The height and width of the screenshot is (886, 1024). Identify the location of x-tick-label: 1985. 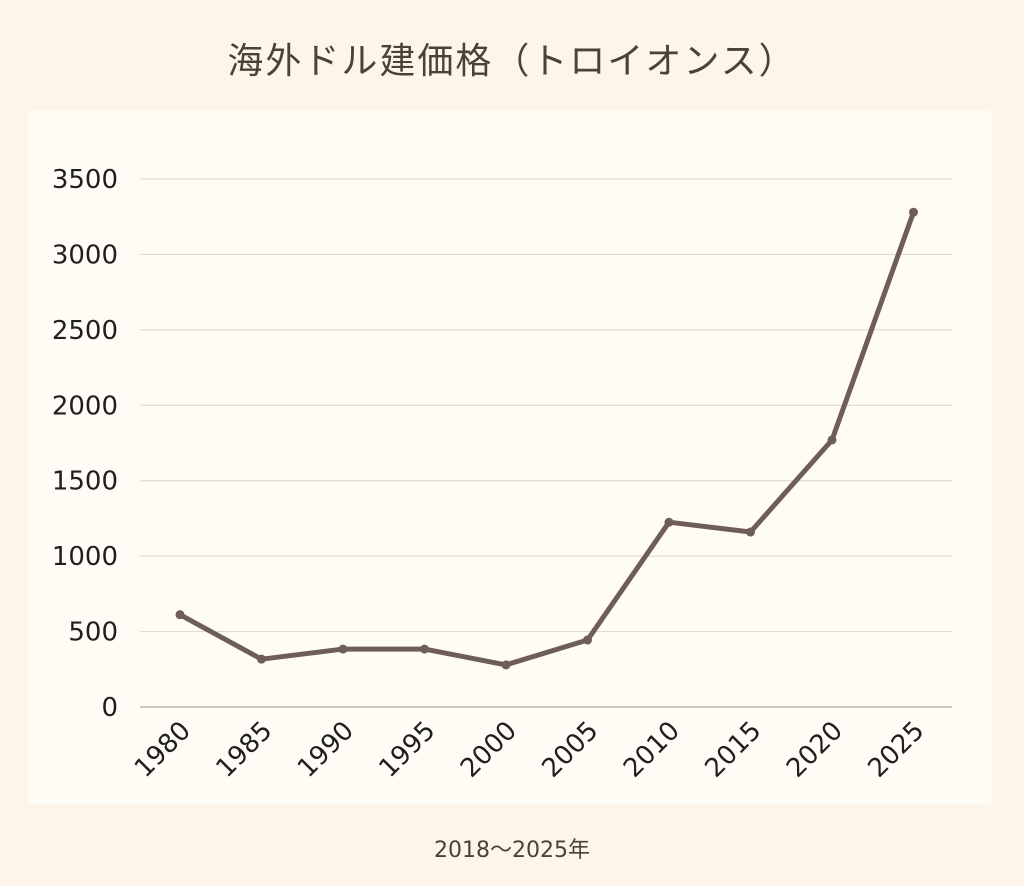
(244, 750).